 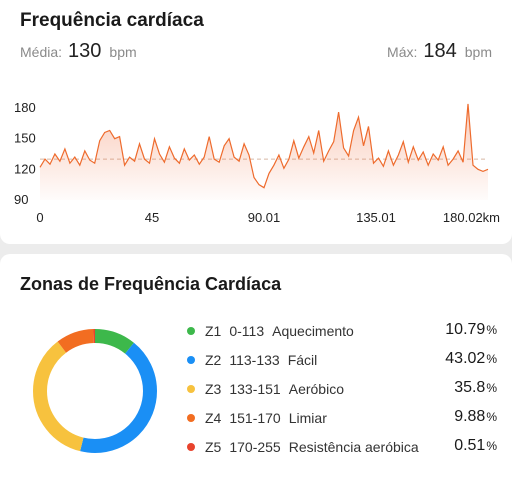 I want to click on zones-donut-chart, so click(x=95, y=391).